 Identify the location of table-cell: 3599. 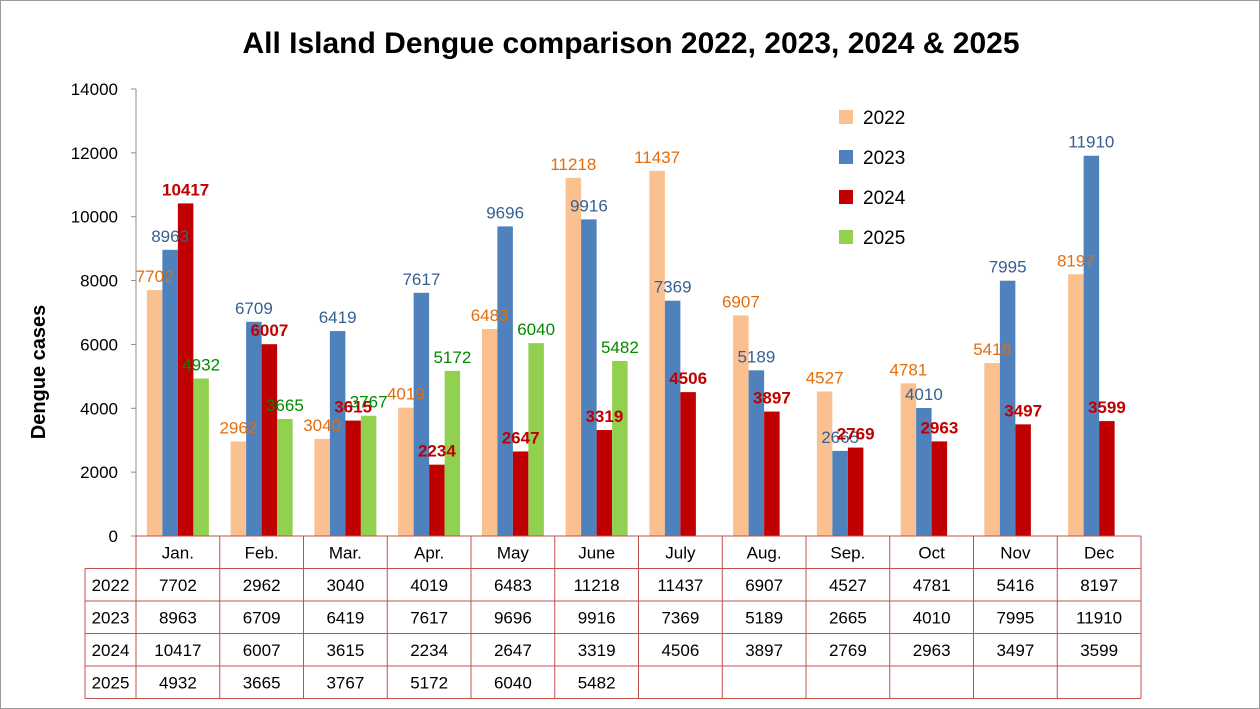
(1099, 650).